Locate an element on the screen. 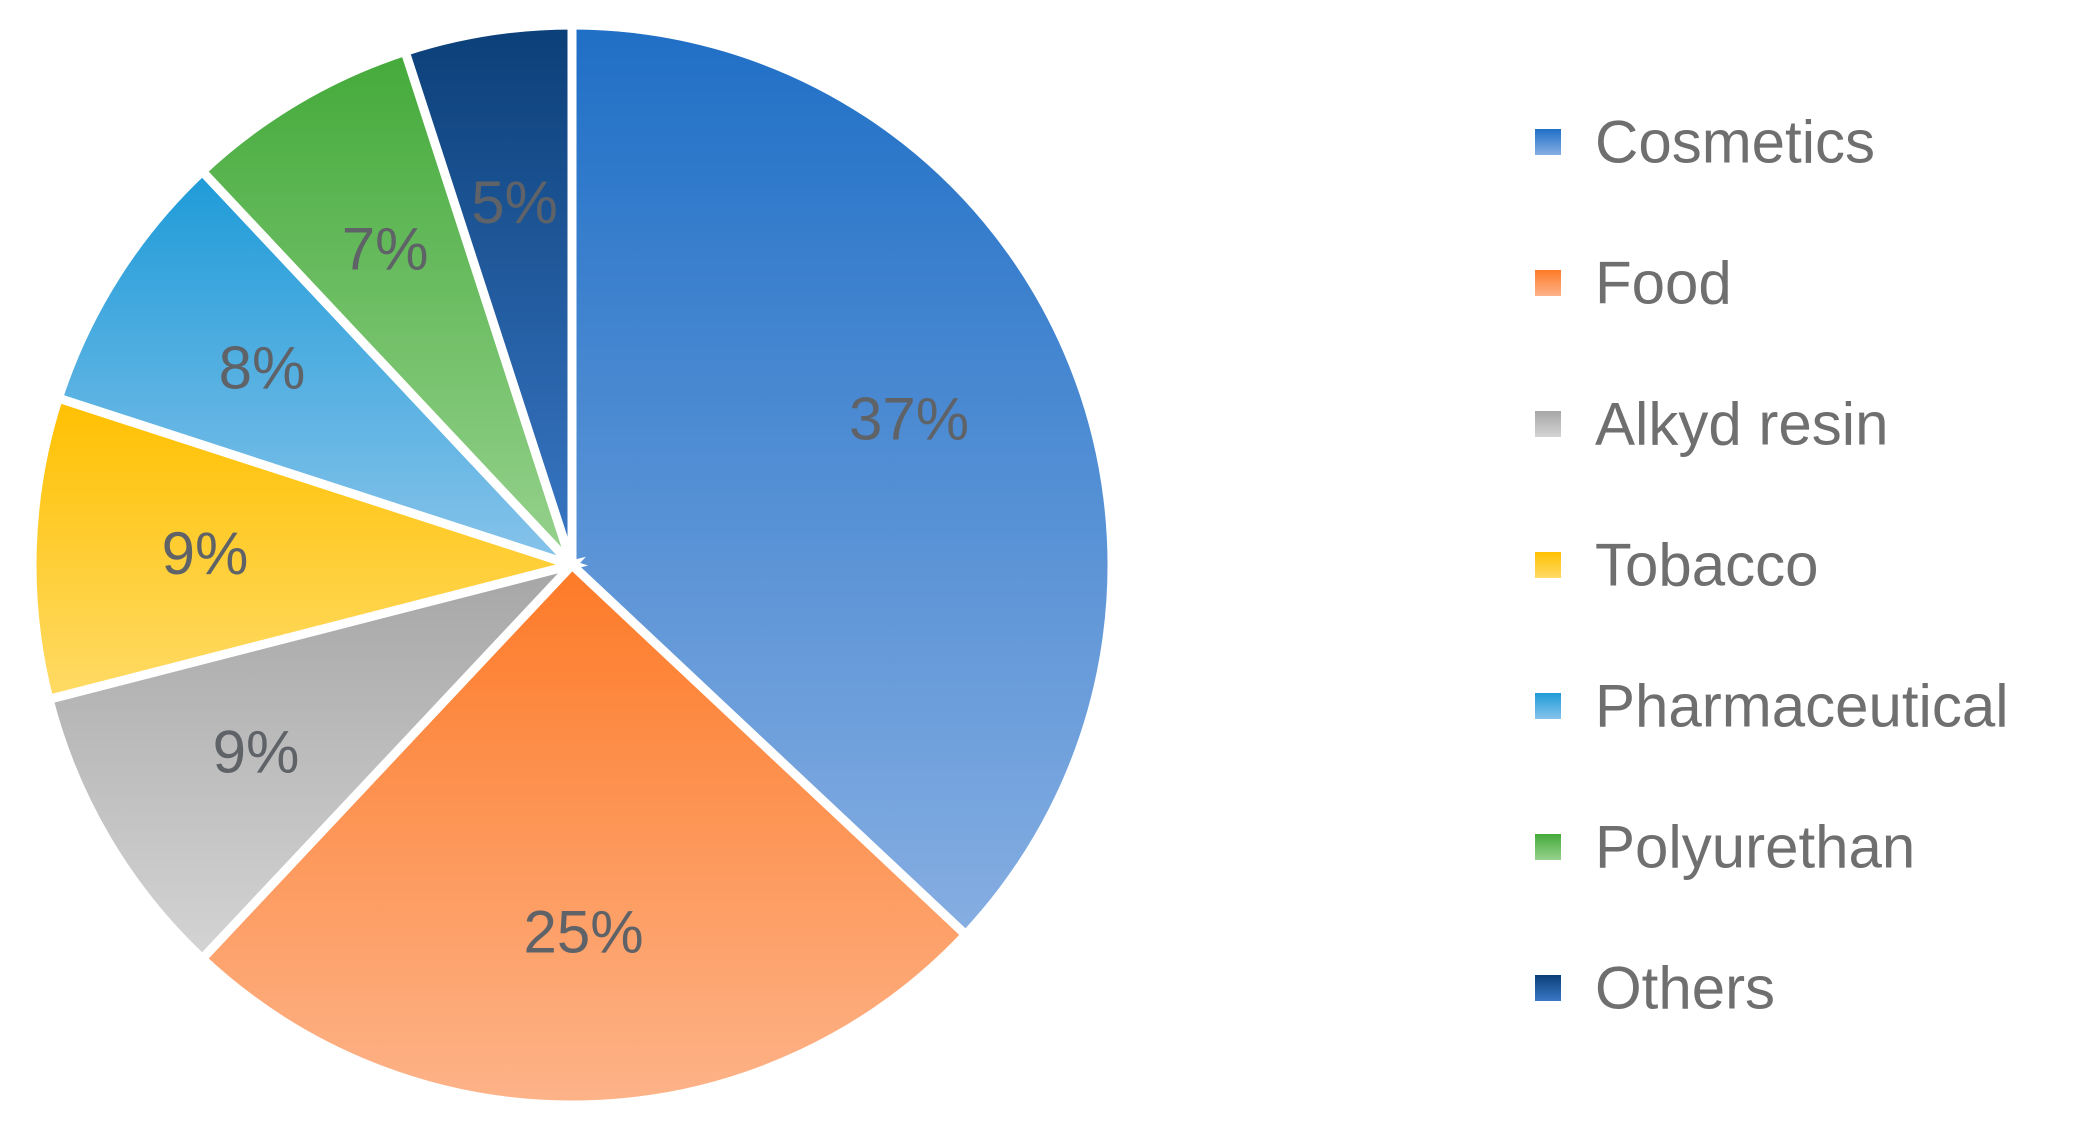 The height and width of the screenshot is (1131, 2075). legend-label-food: Food is located at coordinates (1663, 283).